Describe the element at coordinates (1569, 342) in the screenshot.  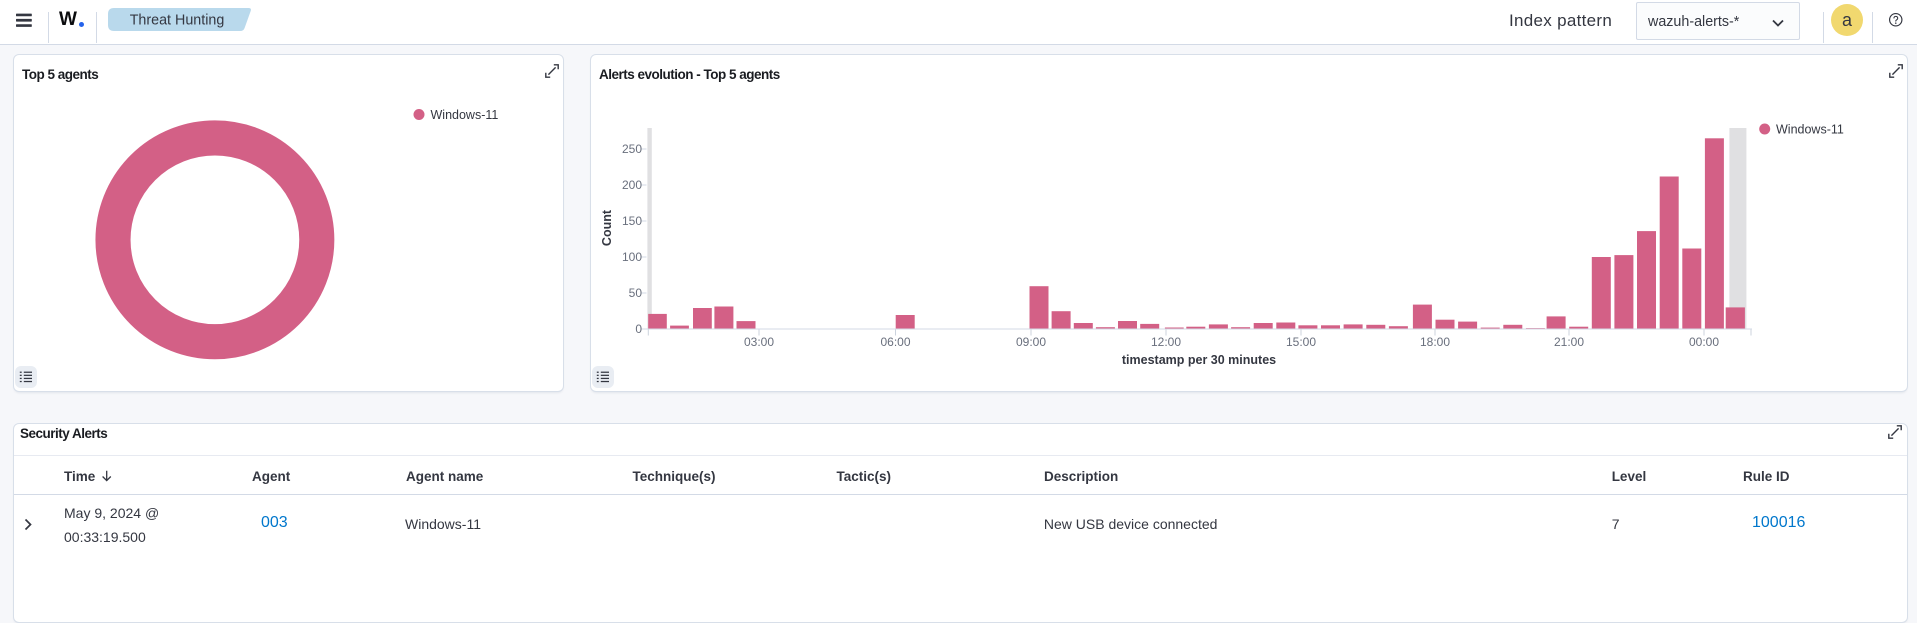
I see `svg-text: 21:00` at that location.